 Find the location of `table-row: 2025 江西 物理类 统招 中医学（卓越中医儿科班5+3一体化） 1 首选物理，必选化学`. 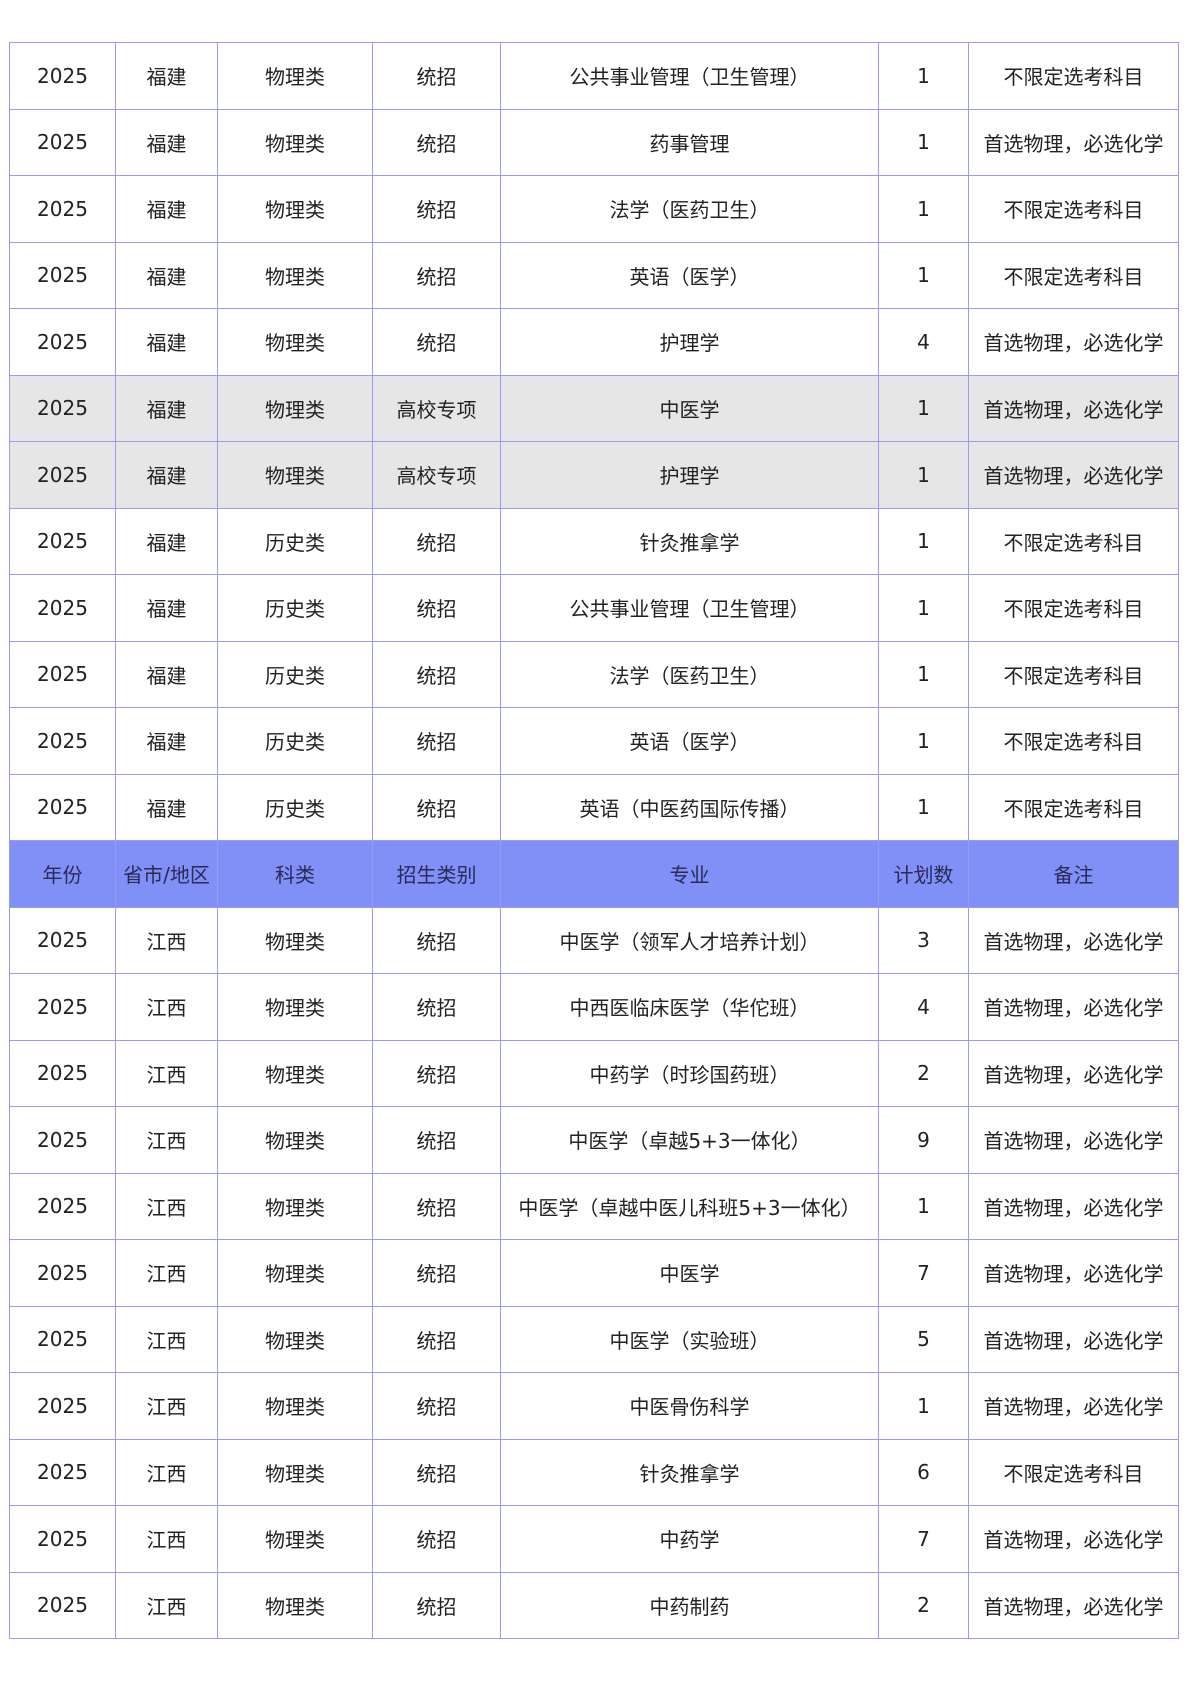

table-row: 2025 江西 物理类 统招 中医学（卓越中医儿科班5+3一体化） 1 首选物理，必选化学 is located at coordinates (594, 1206).